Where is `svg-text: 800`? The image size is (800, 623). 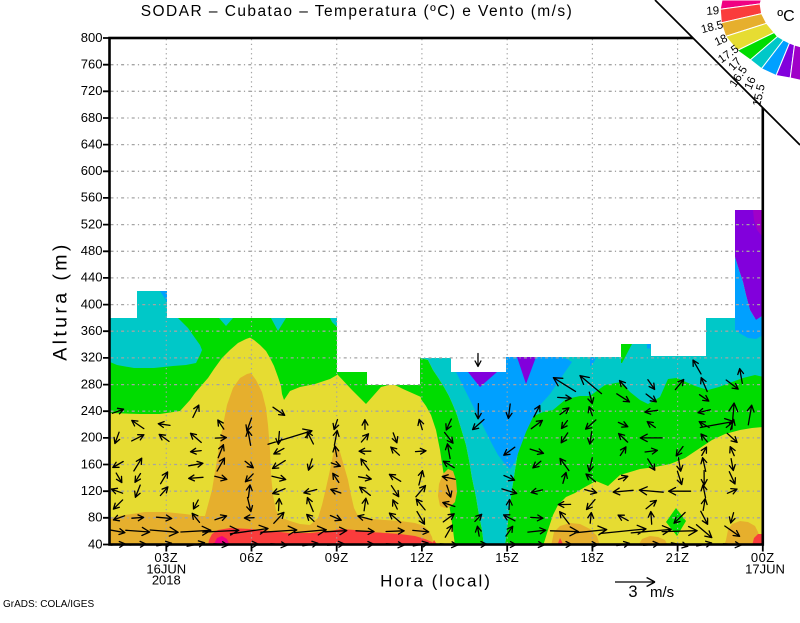
svg-text: 800 is located at coordinates (92, 37).